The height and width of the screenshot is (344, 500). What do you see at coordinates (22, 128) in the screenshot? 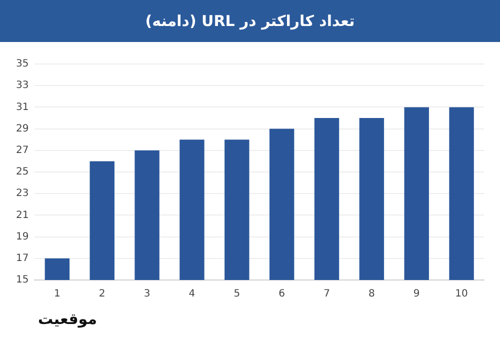
I see `y-tick-label: 29` at bounding box center [22, 128].